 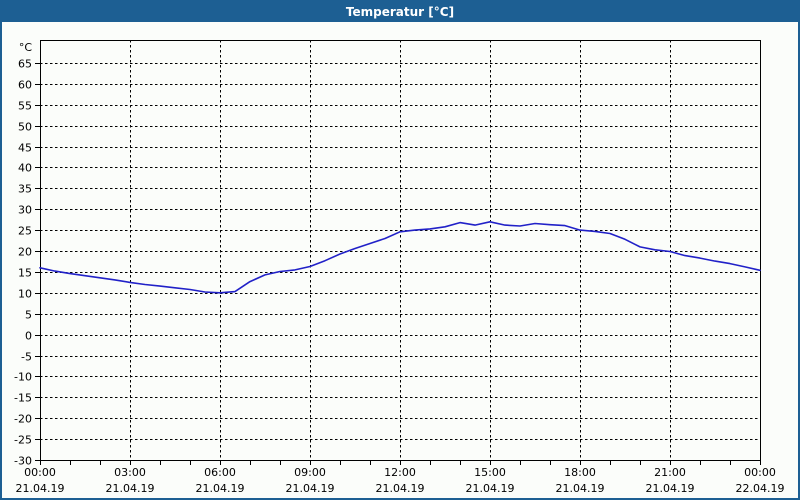 What do you see at coordinates (25, 148) in the screenshot?
I see `y-tick-label: 45` at bounding box center [25, 148].